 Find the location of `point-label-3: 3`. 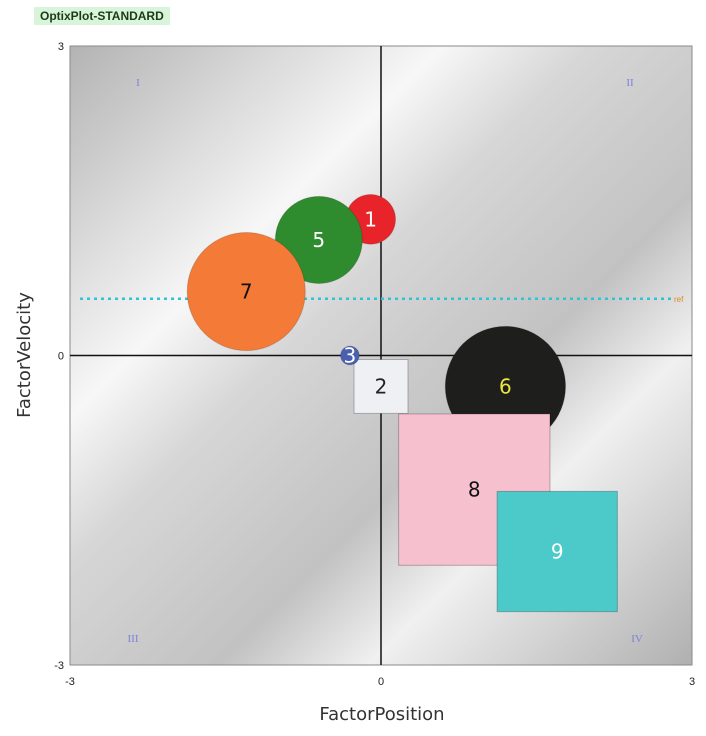

point-label-3: 3 is located at coordinates (350, 356).